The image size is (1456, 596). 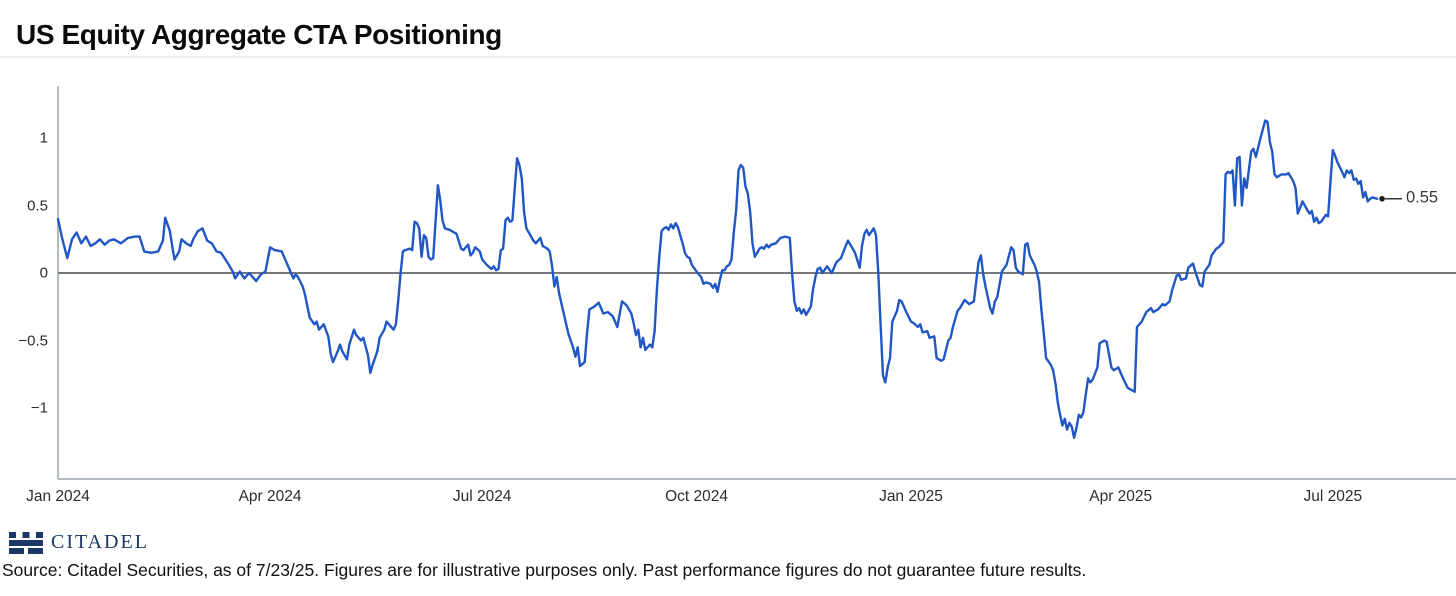 What do you see at coordinates (39, 408) in the screenshot?
I see `y-tick-label: −1` at bounding box center [39, 408].